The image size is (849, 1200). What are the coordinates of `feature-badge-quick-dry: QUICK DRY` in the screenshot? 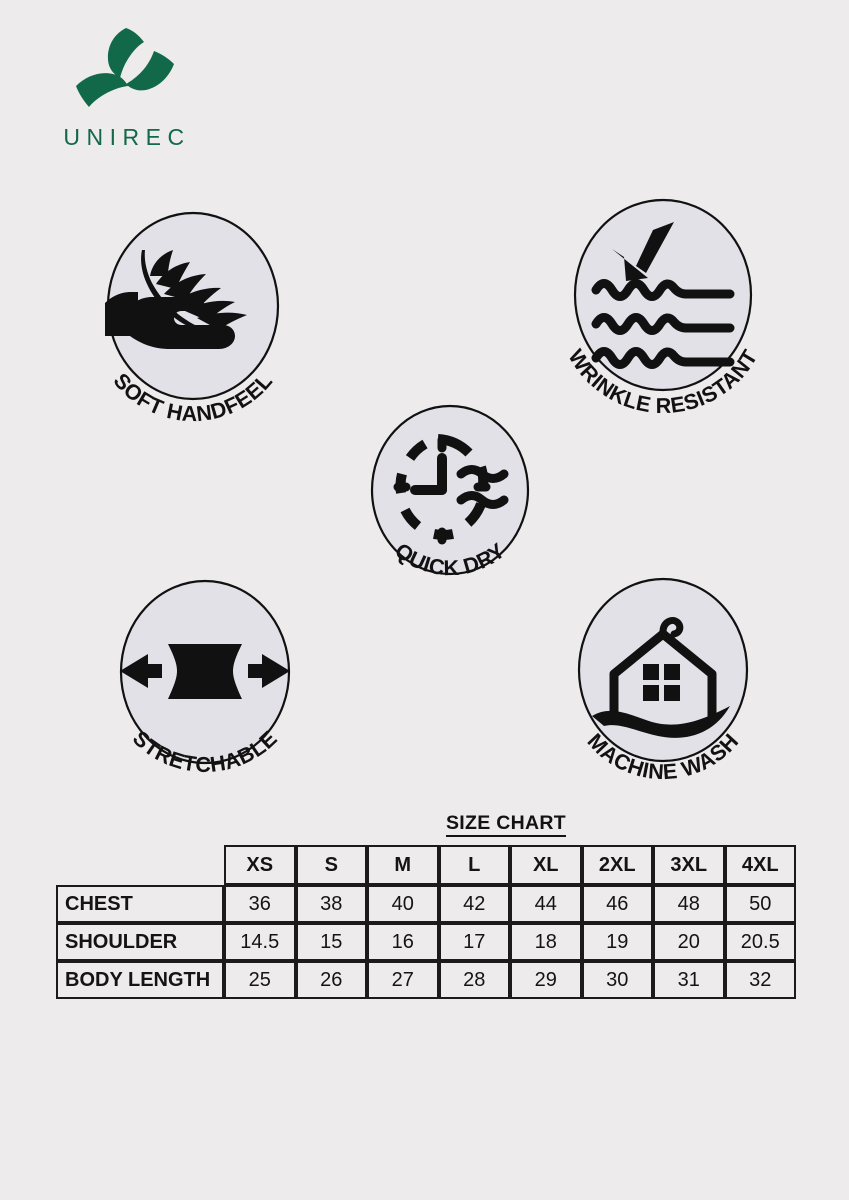 It's located at (450, 507).